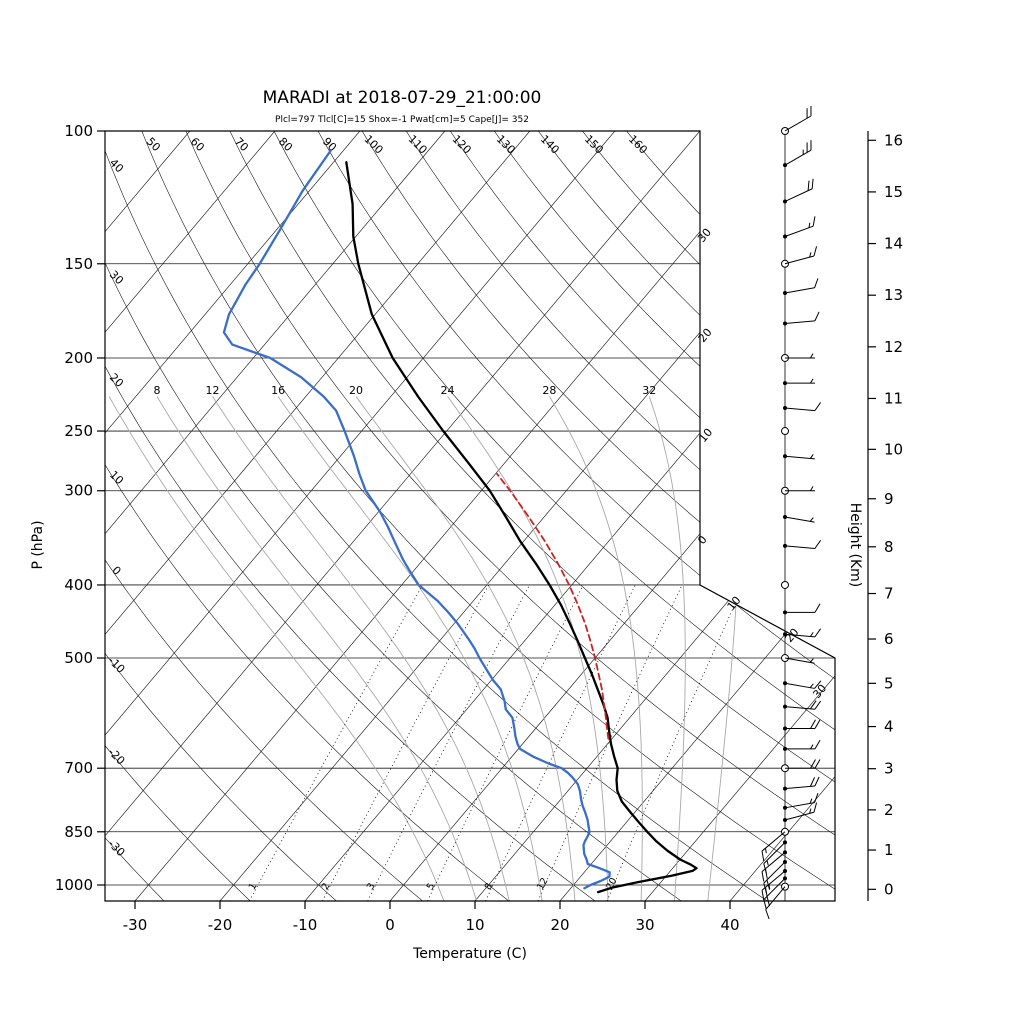  I want to click on svg-text: 200, so click(78, 358).